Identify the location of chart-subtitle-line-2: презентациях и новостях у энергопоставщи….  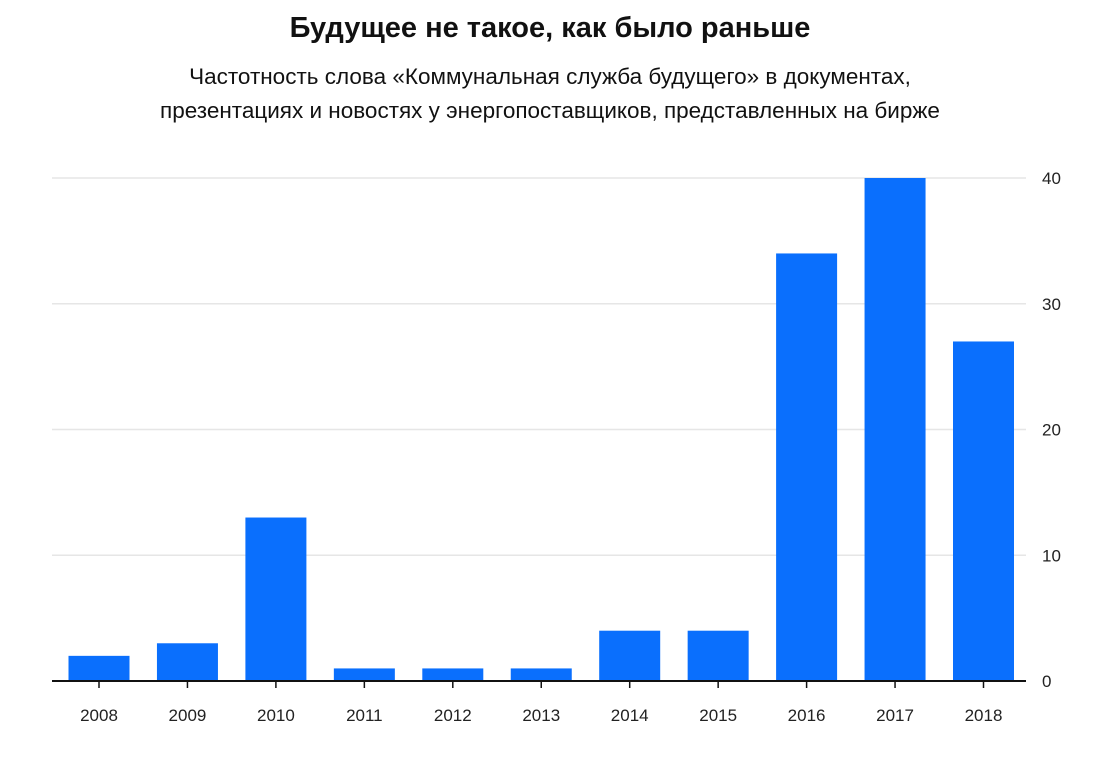
(550, 110).